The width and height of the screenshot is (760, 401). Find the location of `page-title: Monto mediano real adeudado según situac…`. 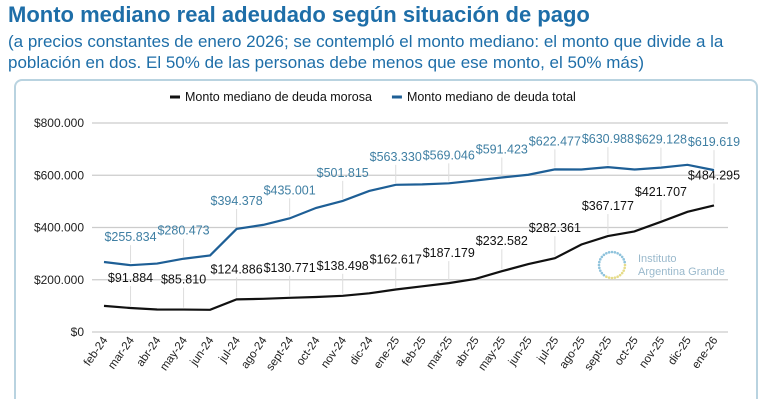

page-title: Monto mediano real adeudado según situac… is located at coordinates (299, 14).